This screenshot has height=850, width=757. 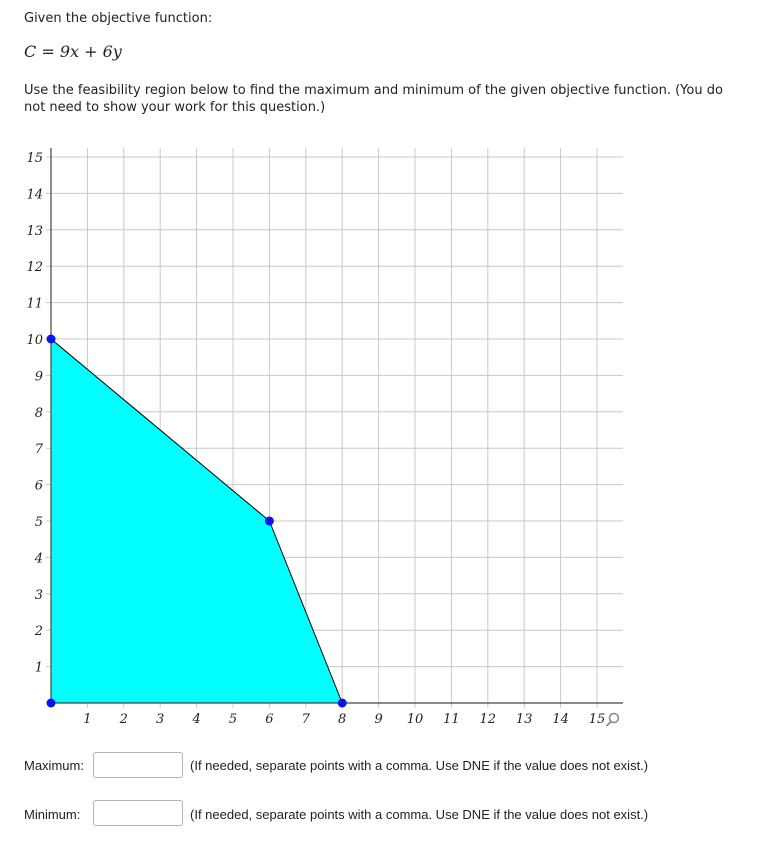 I want to click on x-tick-label: 8, so click(x=342, y=719).